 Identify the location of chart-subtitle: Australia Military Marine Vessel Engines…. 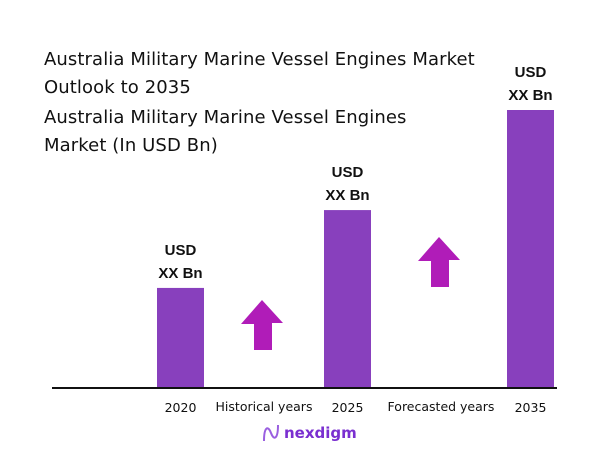
(225, 132).